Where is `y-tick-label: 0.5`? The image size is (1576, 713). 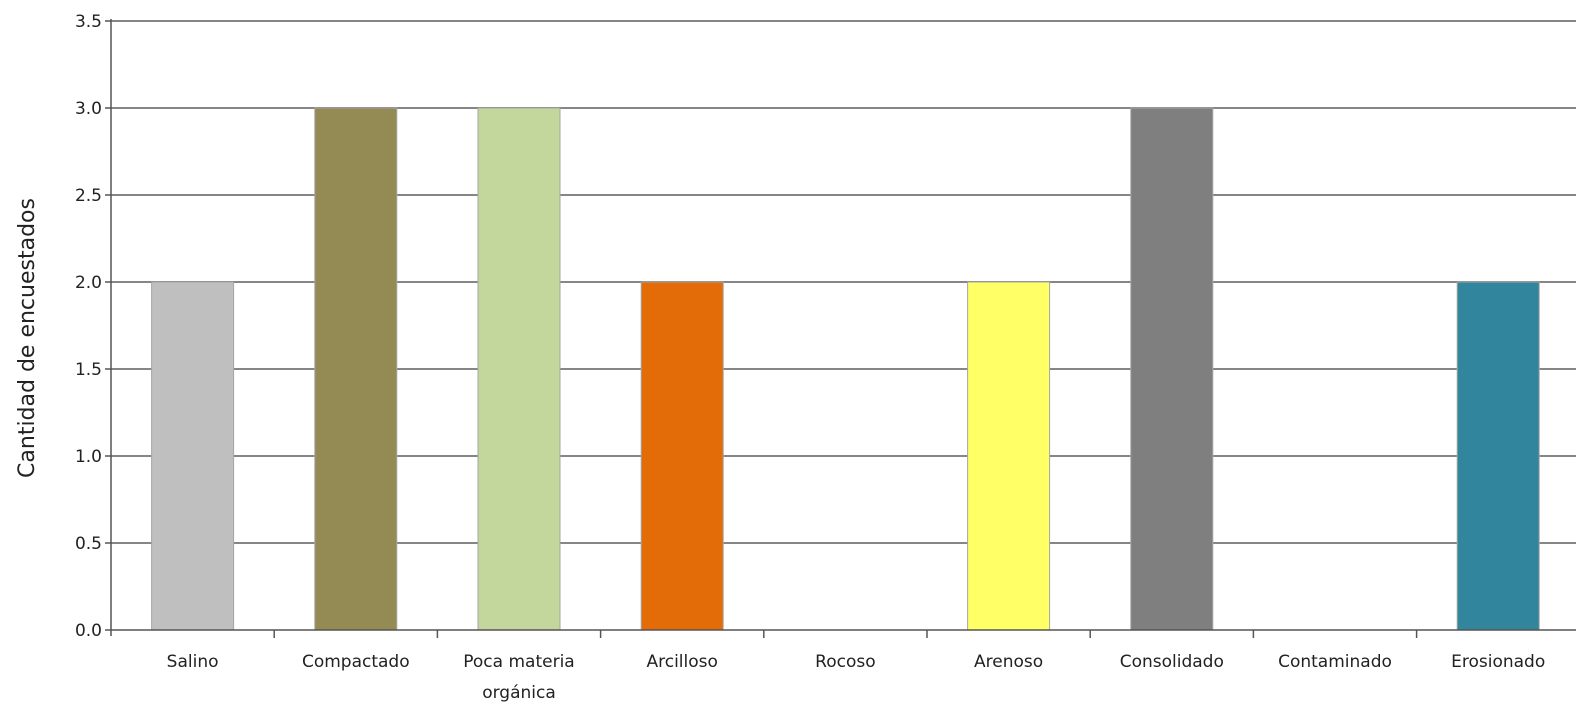 y-tick-label: 0.5 is located at coordinates (88, 544).